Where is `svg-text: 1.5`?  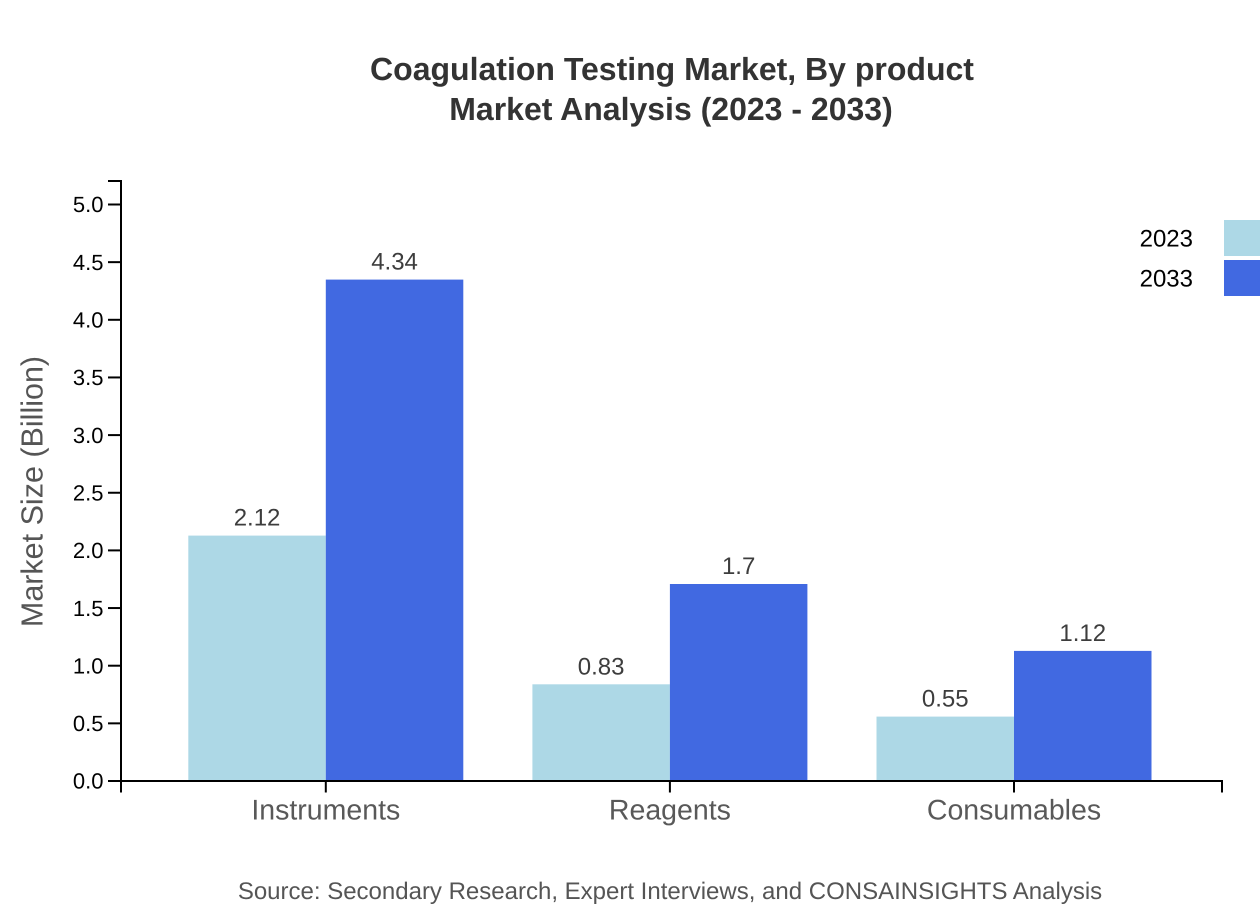
svg-text: 1.5 is located at coordinates (88, 608).